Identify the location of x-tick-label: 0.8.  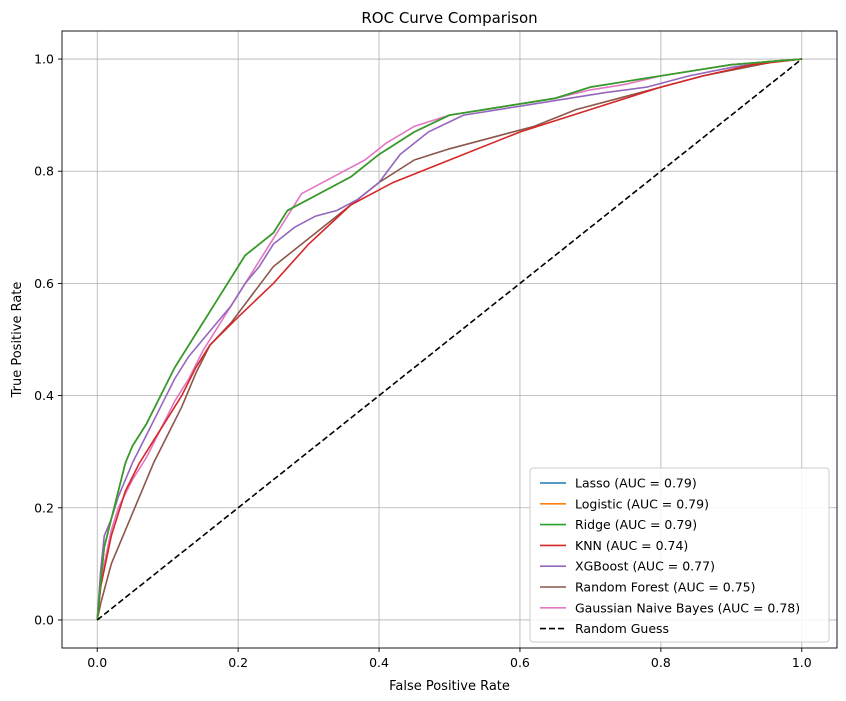
(661, 662).